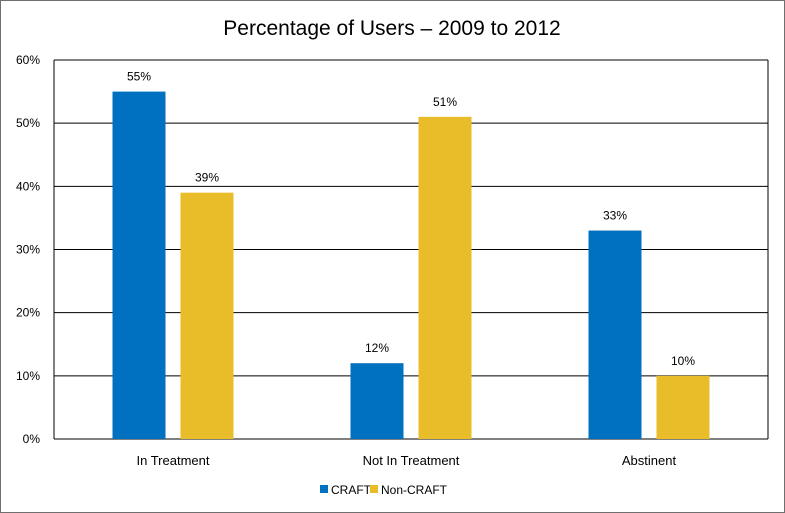 The image size is (785, 513). Describe the element at coordinates (28, 376) in the screenshot. I see `y-tick-label: 10%` at that location.